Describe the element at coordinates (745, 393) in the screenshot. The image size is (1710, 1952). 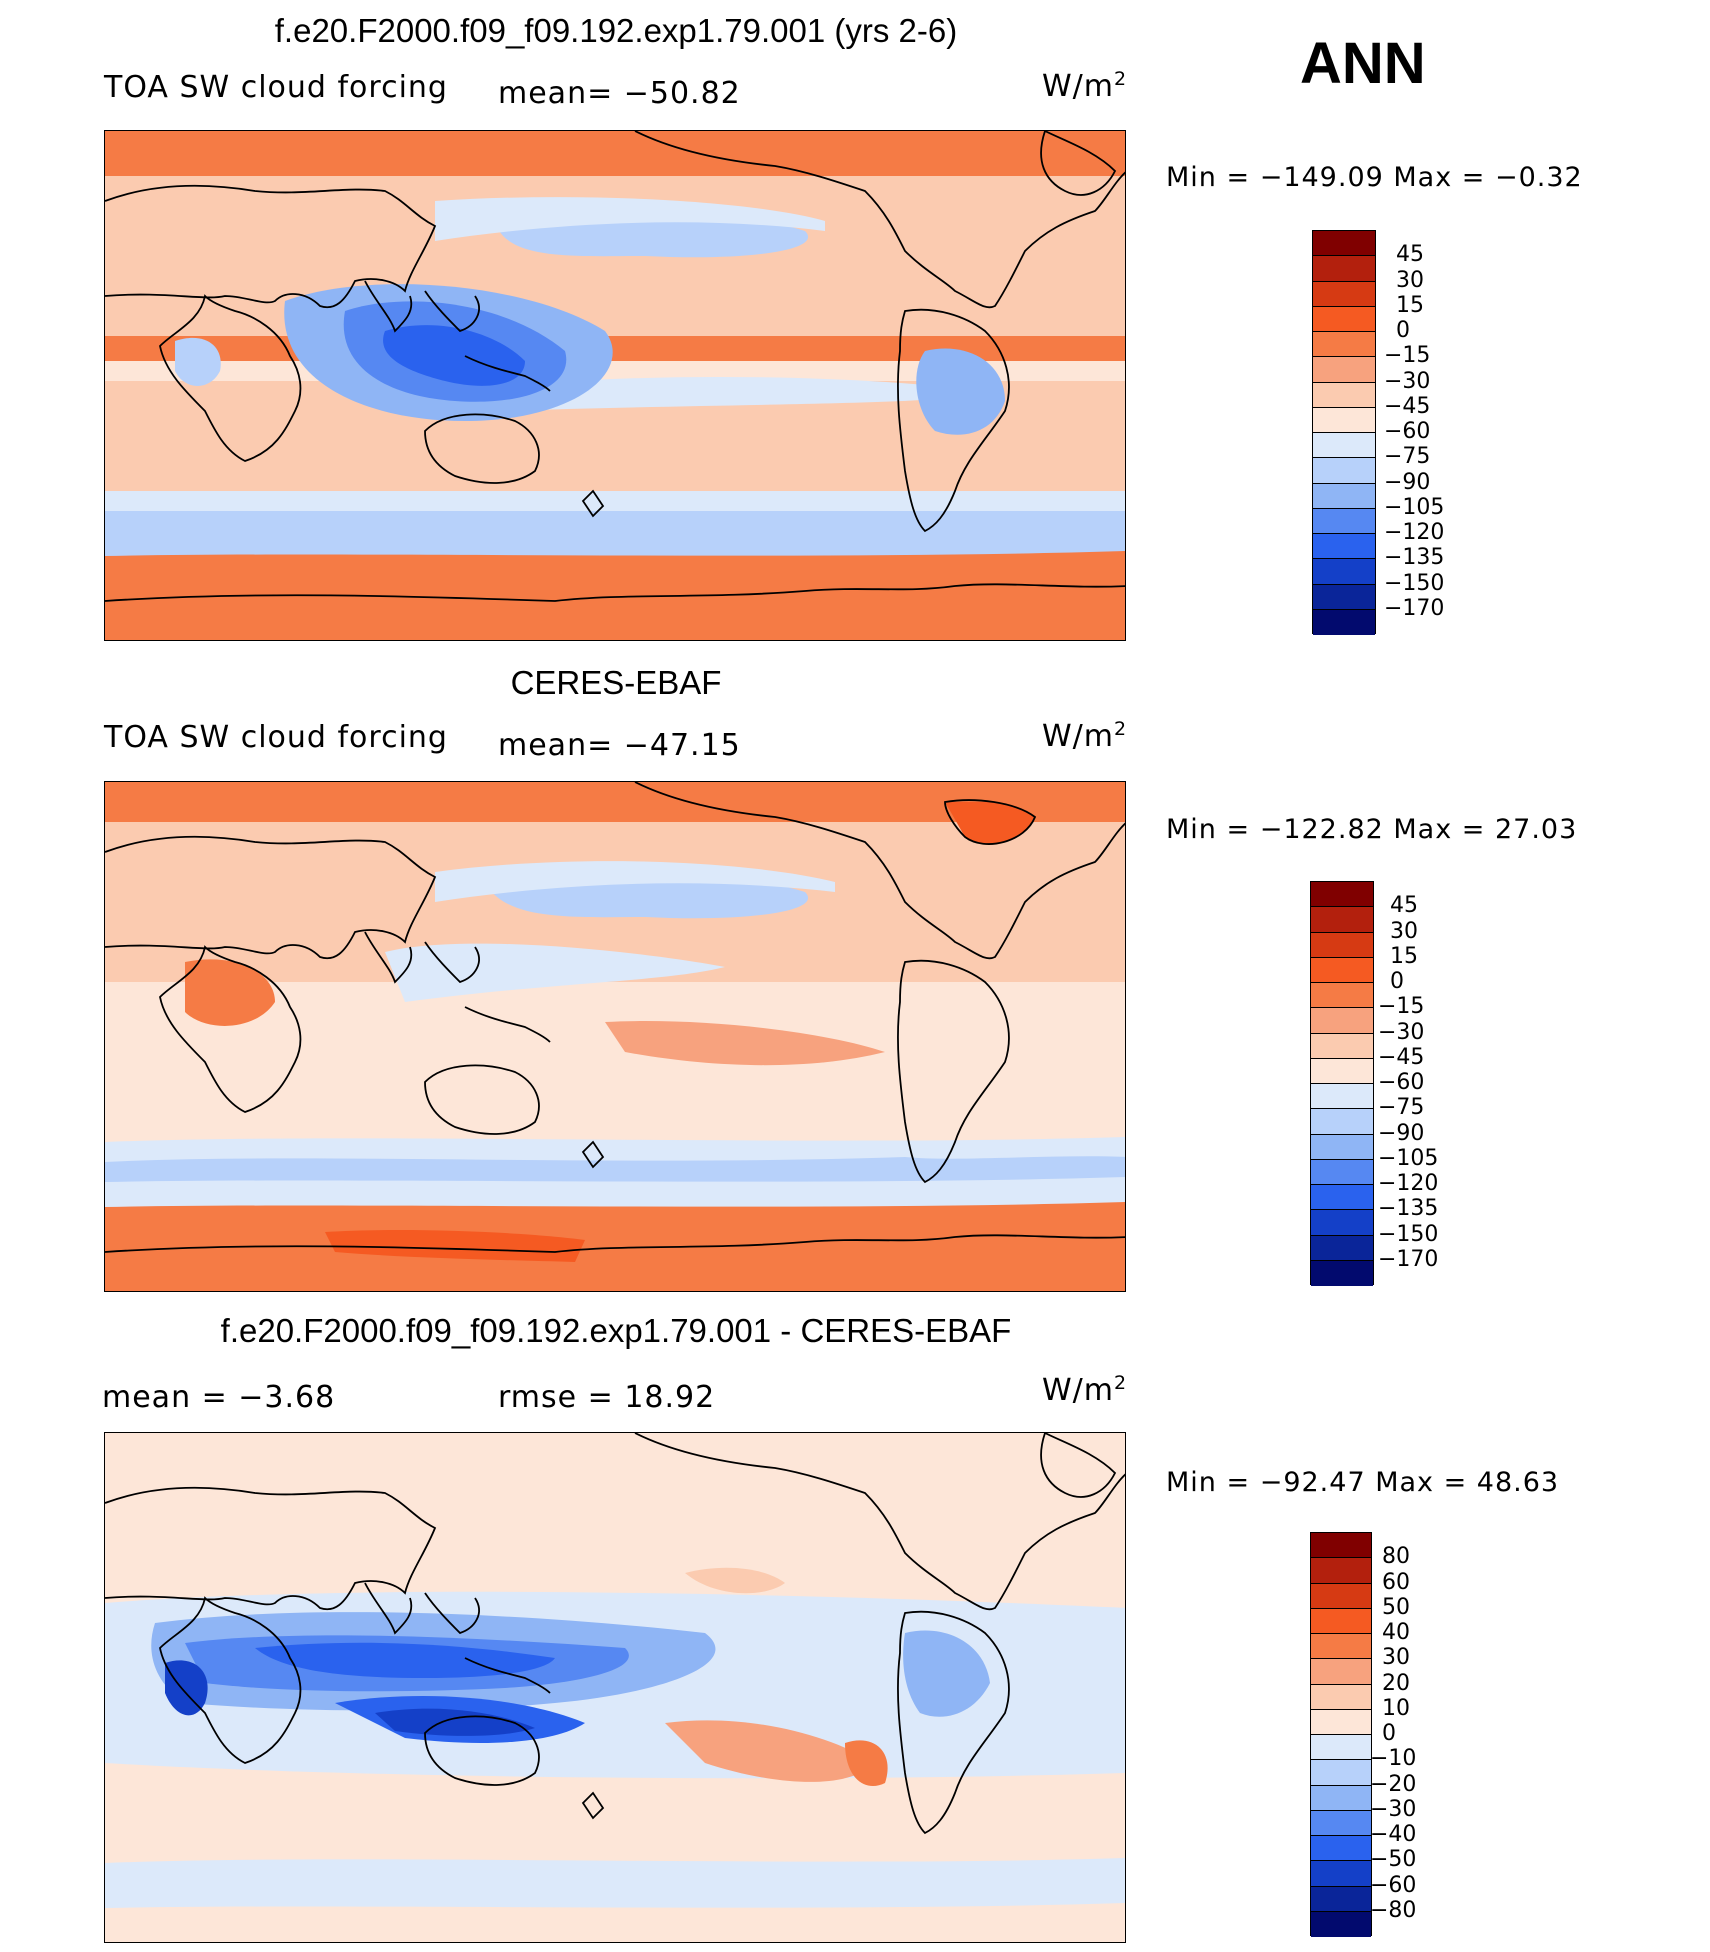
I see `p1-field-itcz` at that location.